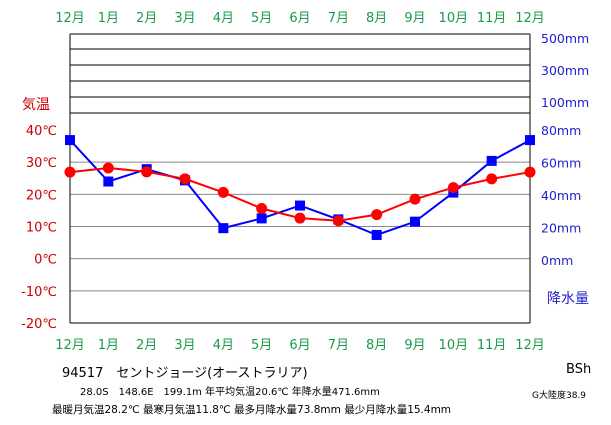 This screenshot has height=425, width=611. What do you see at coordinates (41, 163) in the screenshot?
I see `temp-tick-label: 30℃` at bounding box center [41, 163].